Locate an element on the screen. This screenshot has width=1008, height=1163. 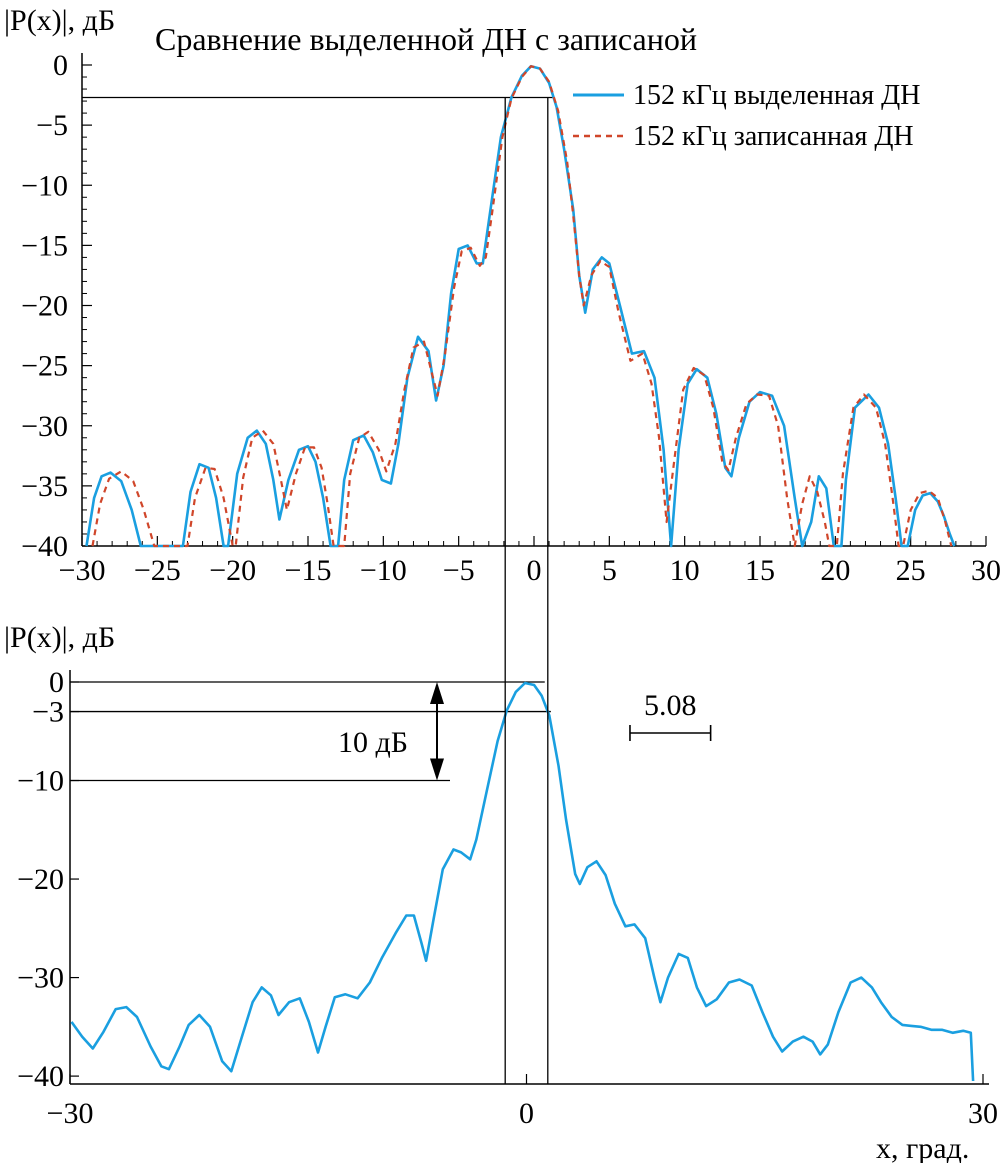
bottom-x-tick-label: 30 is located at coordinates (983, 1113).